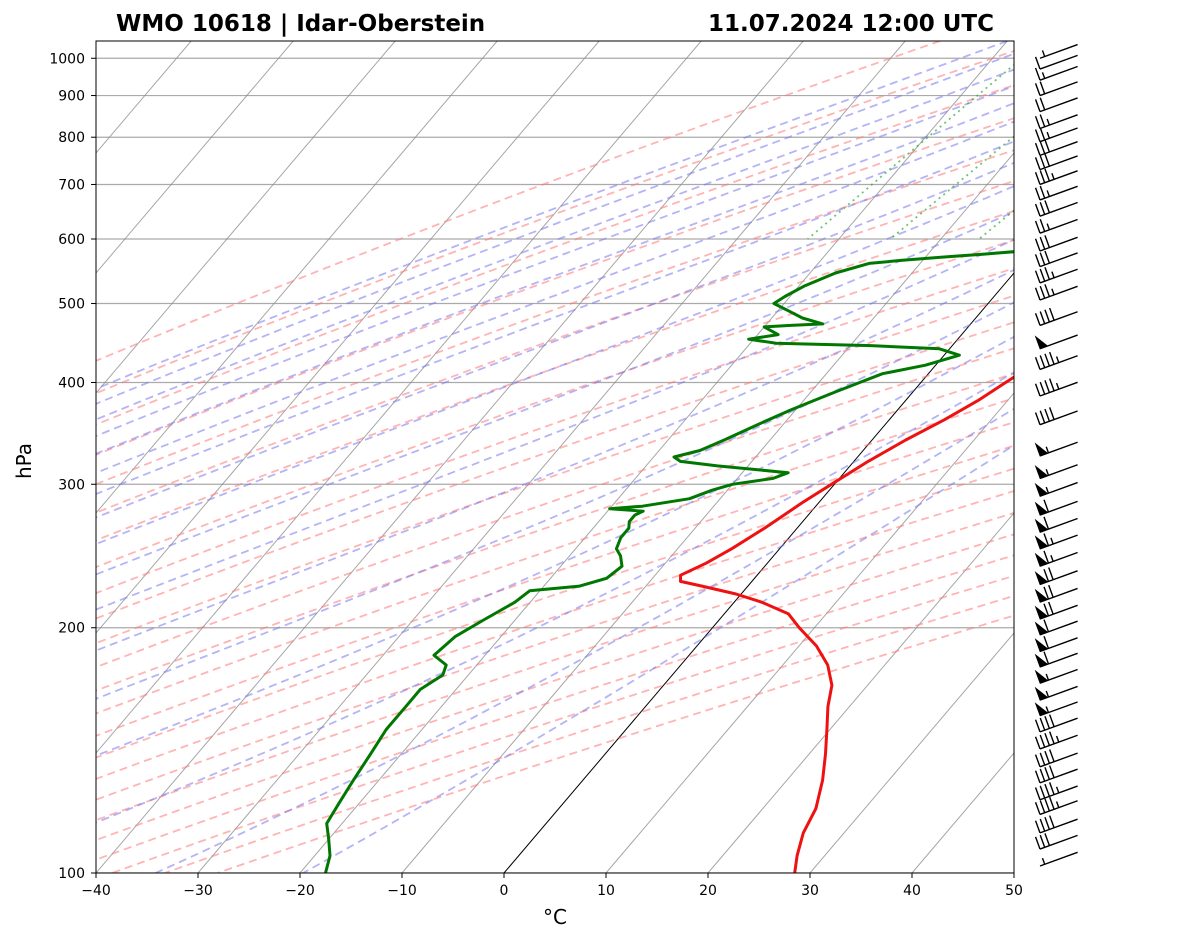 The image size is (1181, 941). What do you see at coordinates (71, 874) in the screenshot?
I see `y-tick-label: 100` at bounding box center [71, 874].